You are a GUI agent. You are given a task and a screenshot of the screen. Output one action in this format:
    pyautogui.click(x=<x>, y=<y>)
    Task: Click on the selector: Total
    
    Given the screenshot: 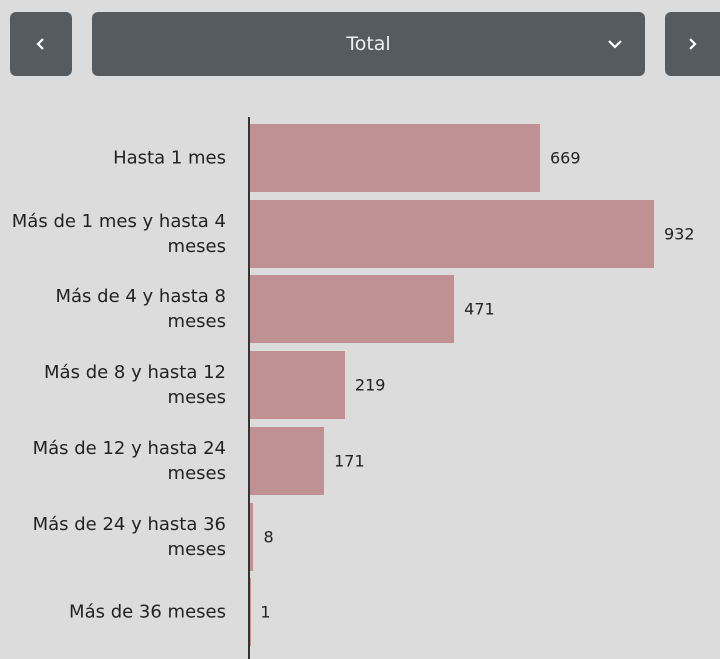 What is the action you would take?
    pyautogui.click(x=368, y=44)
    